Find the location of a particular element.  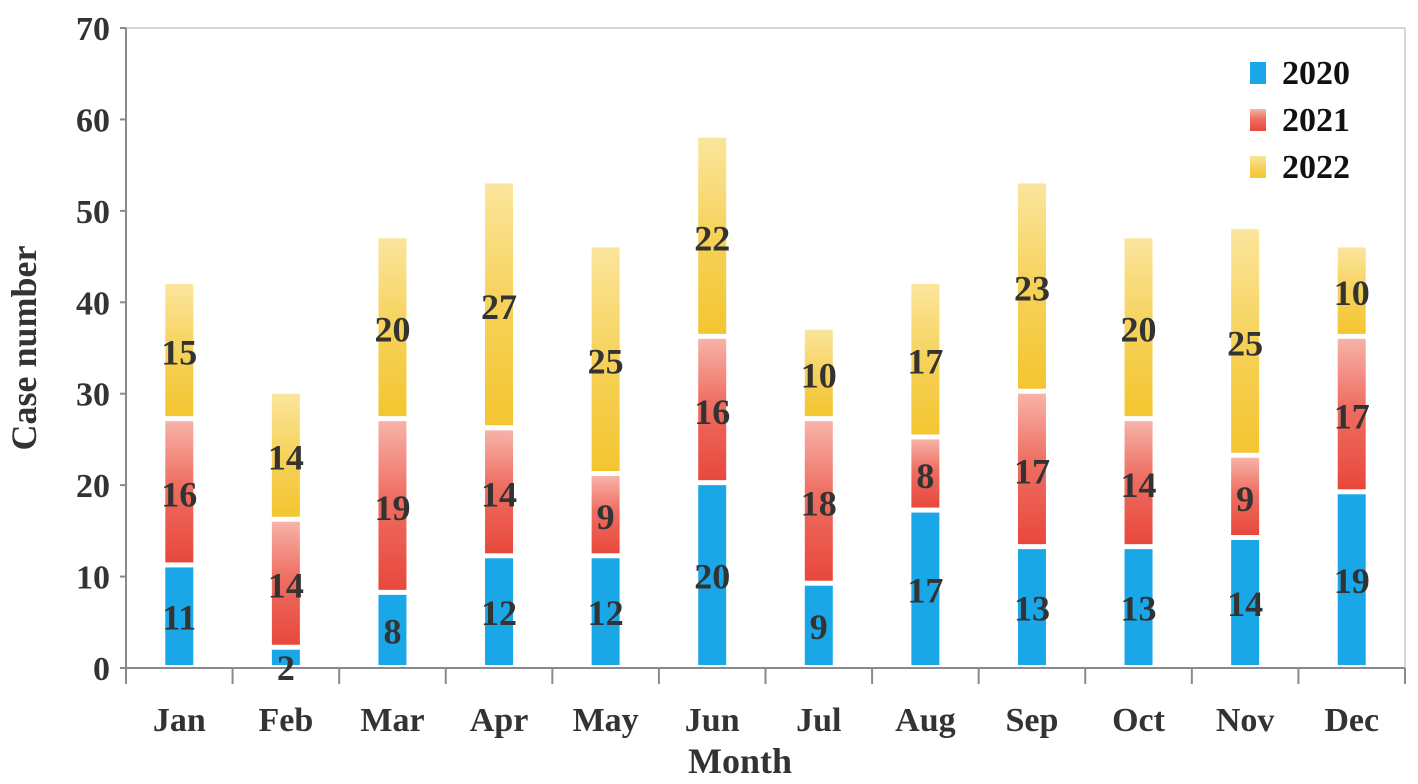

legend-label: 2022 is located at coordinates (1316, 167).